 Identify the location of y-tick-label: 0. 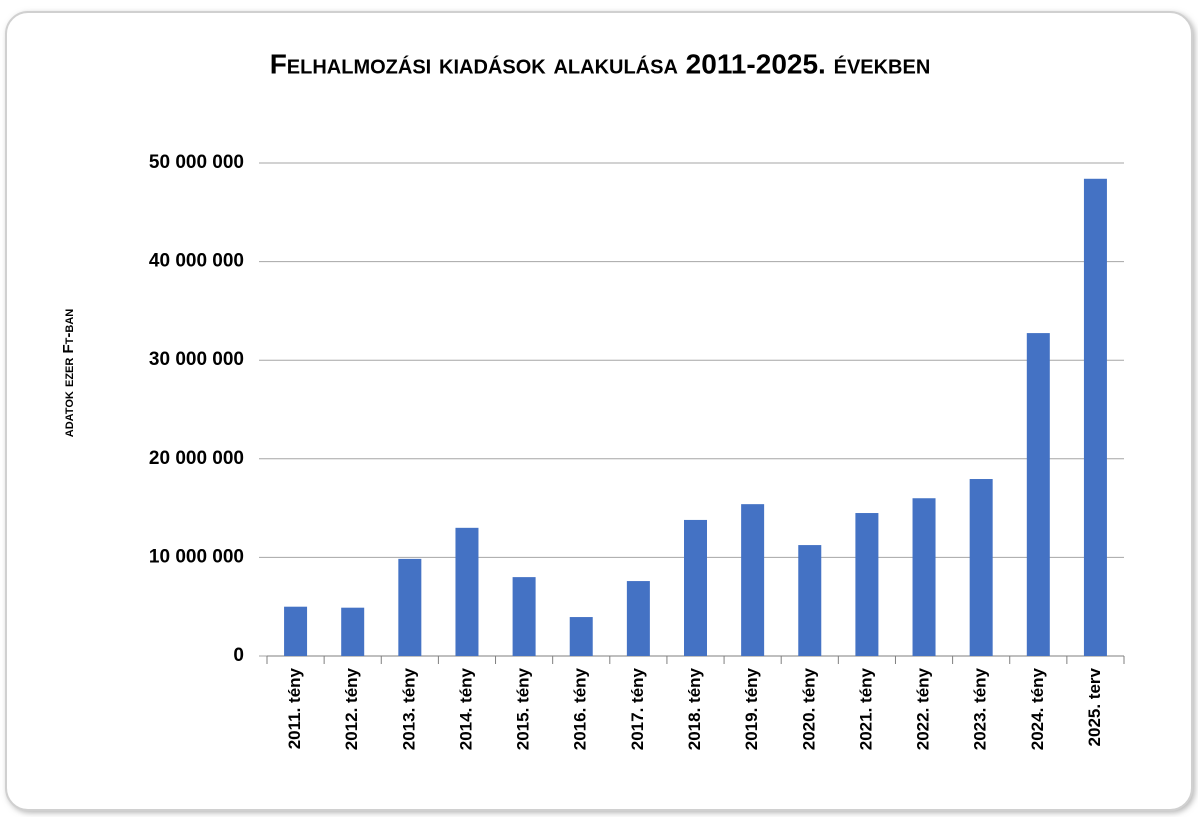
(238, 655).